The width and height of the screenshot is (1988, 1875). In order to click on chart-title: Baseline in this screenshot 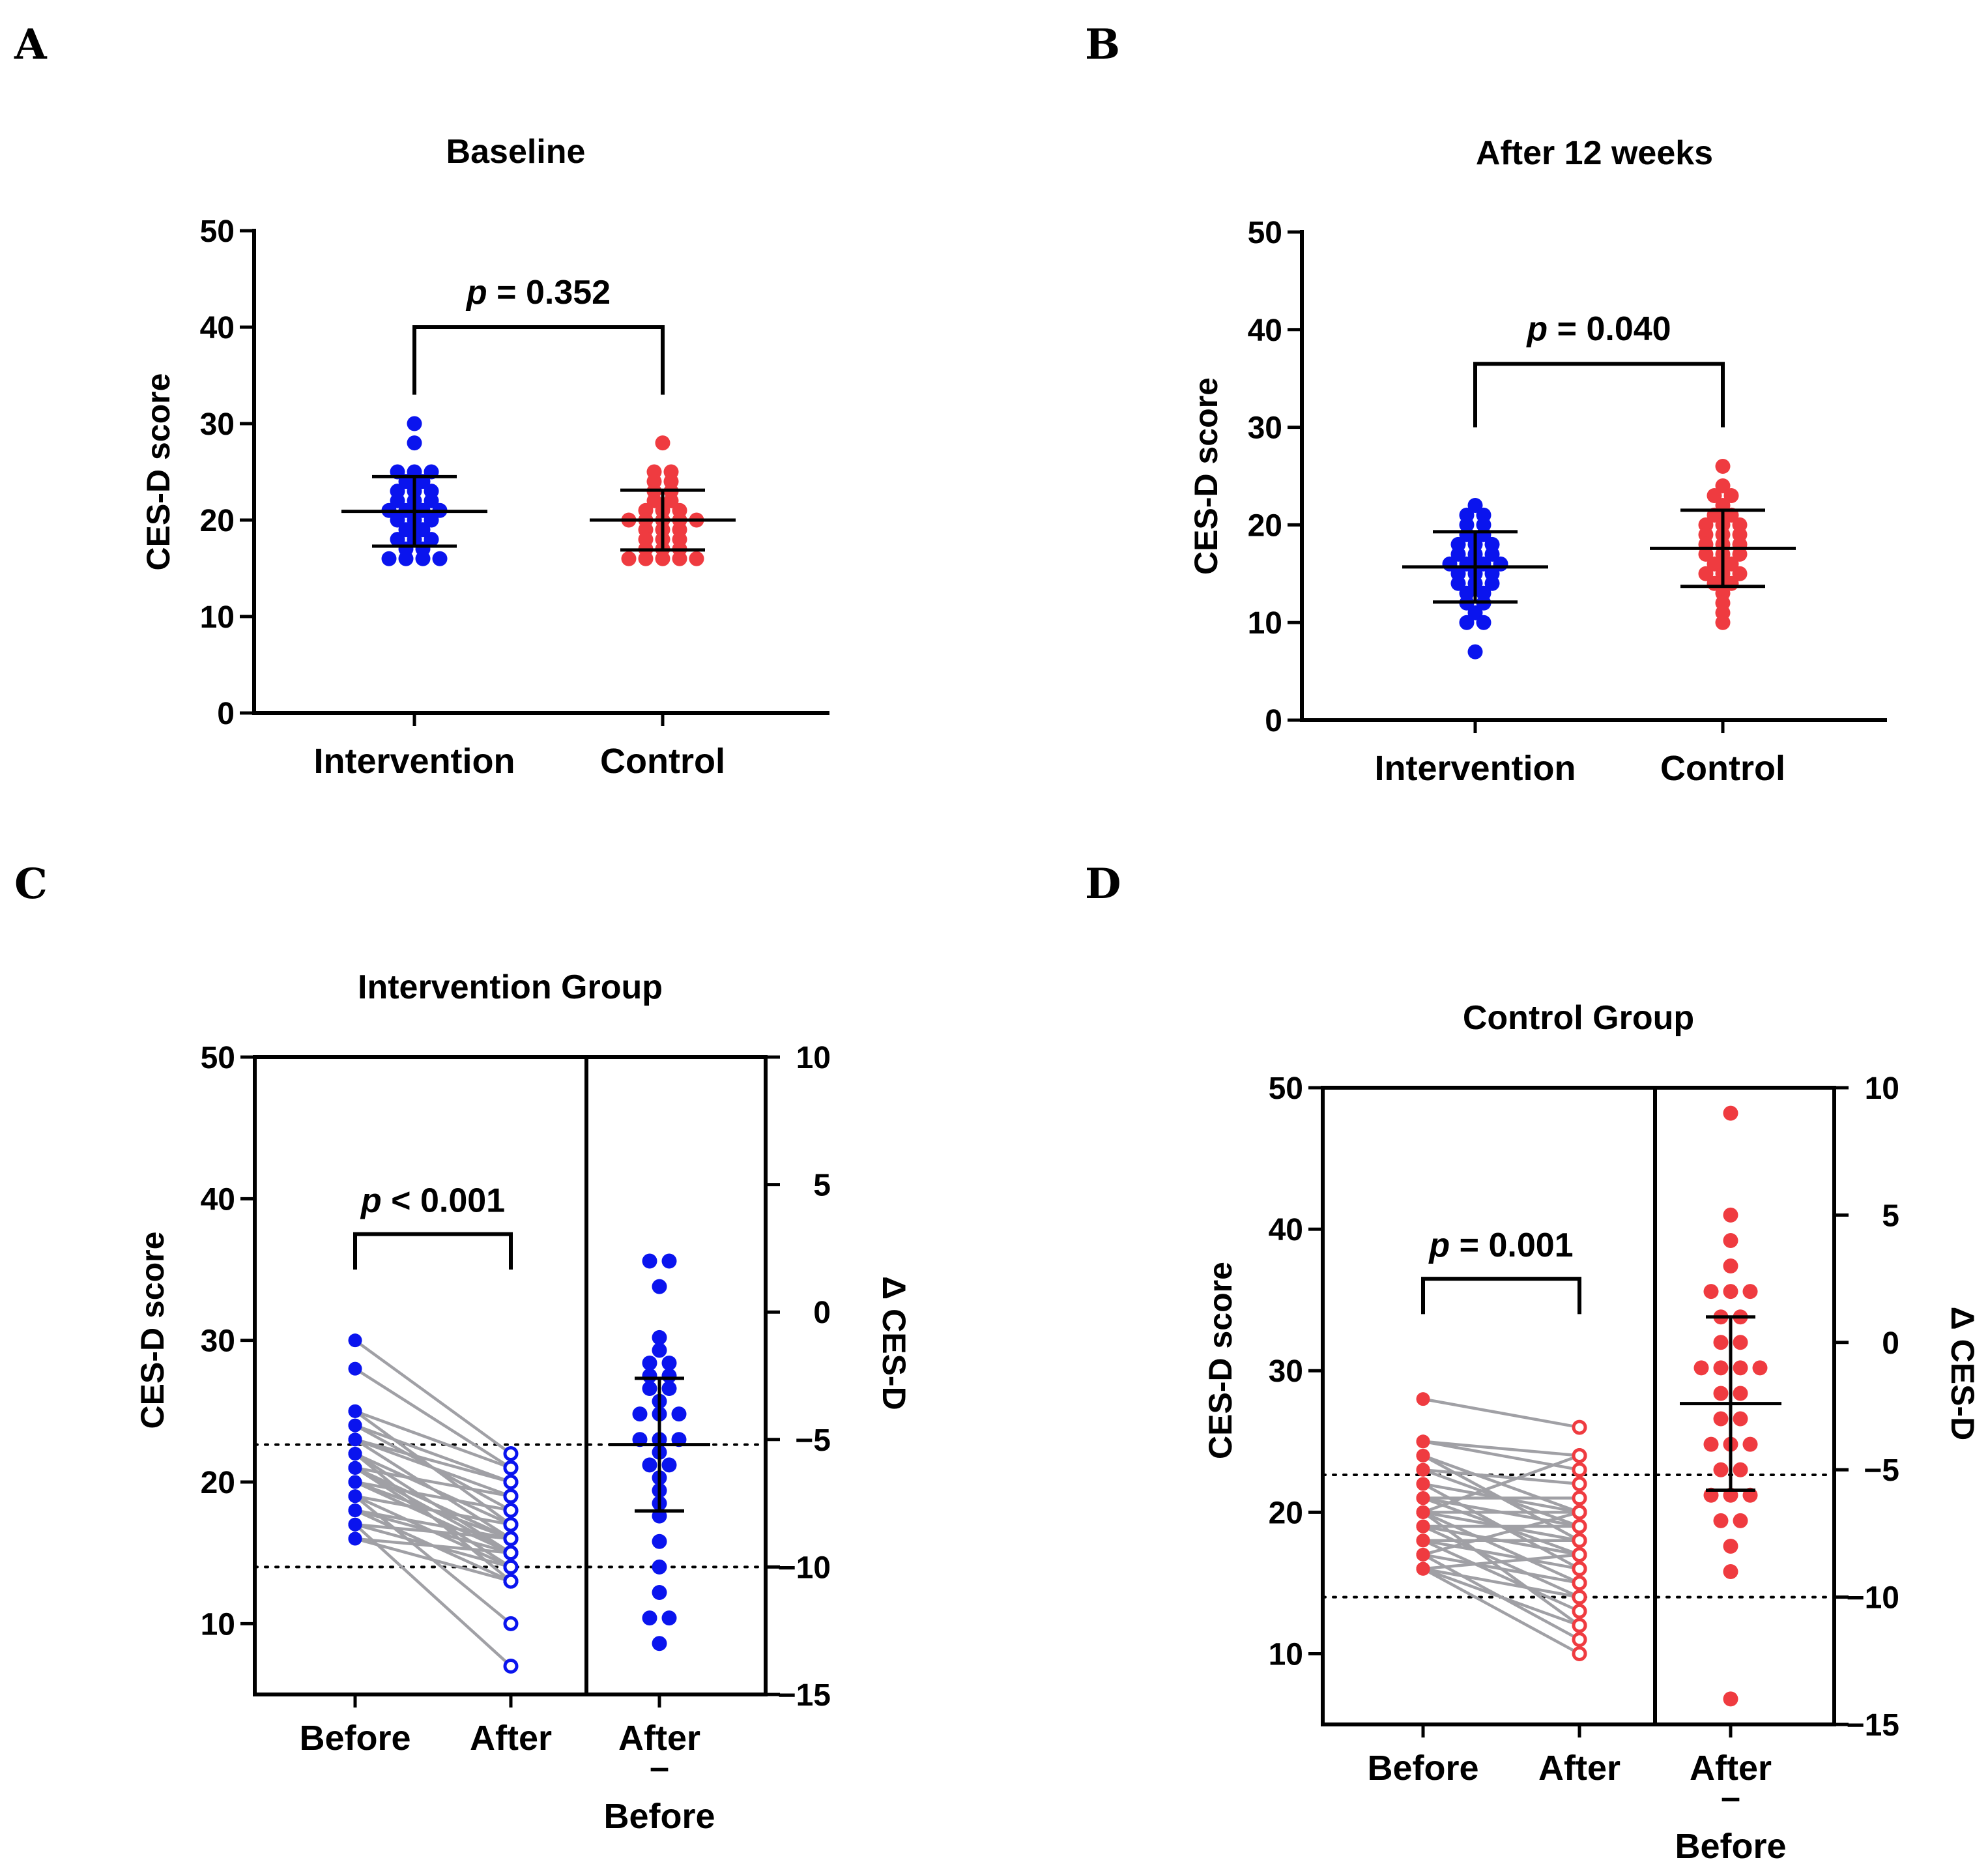, I will do `click(516, 152)`.